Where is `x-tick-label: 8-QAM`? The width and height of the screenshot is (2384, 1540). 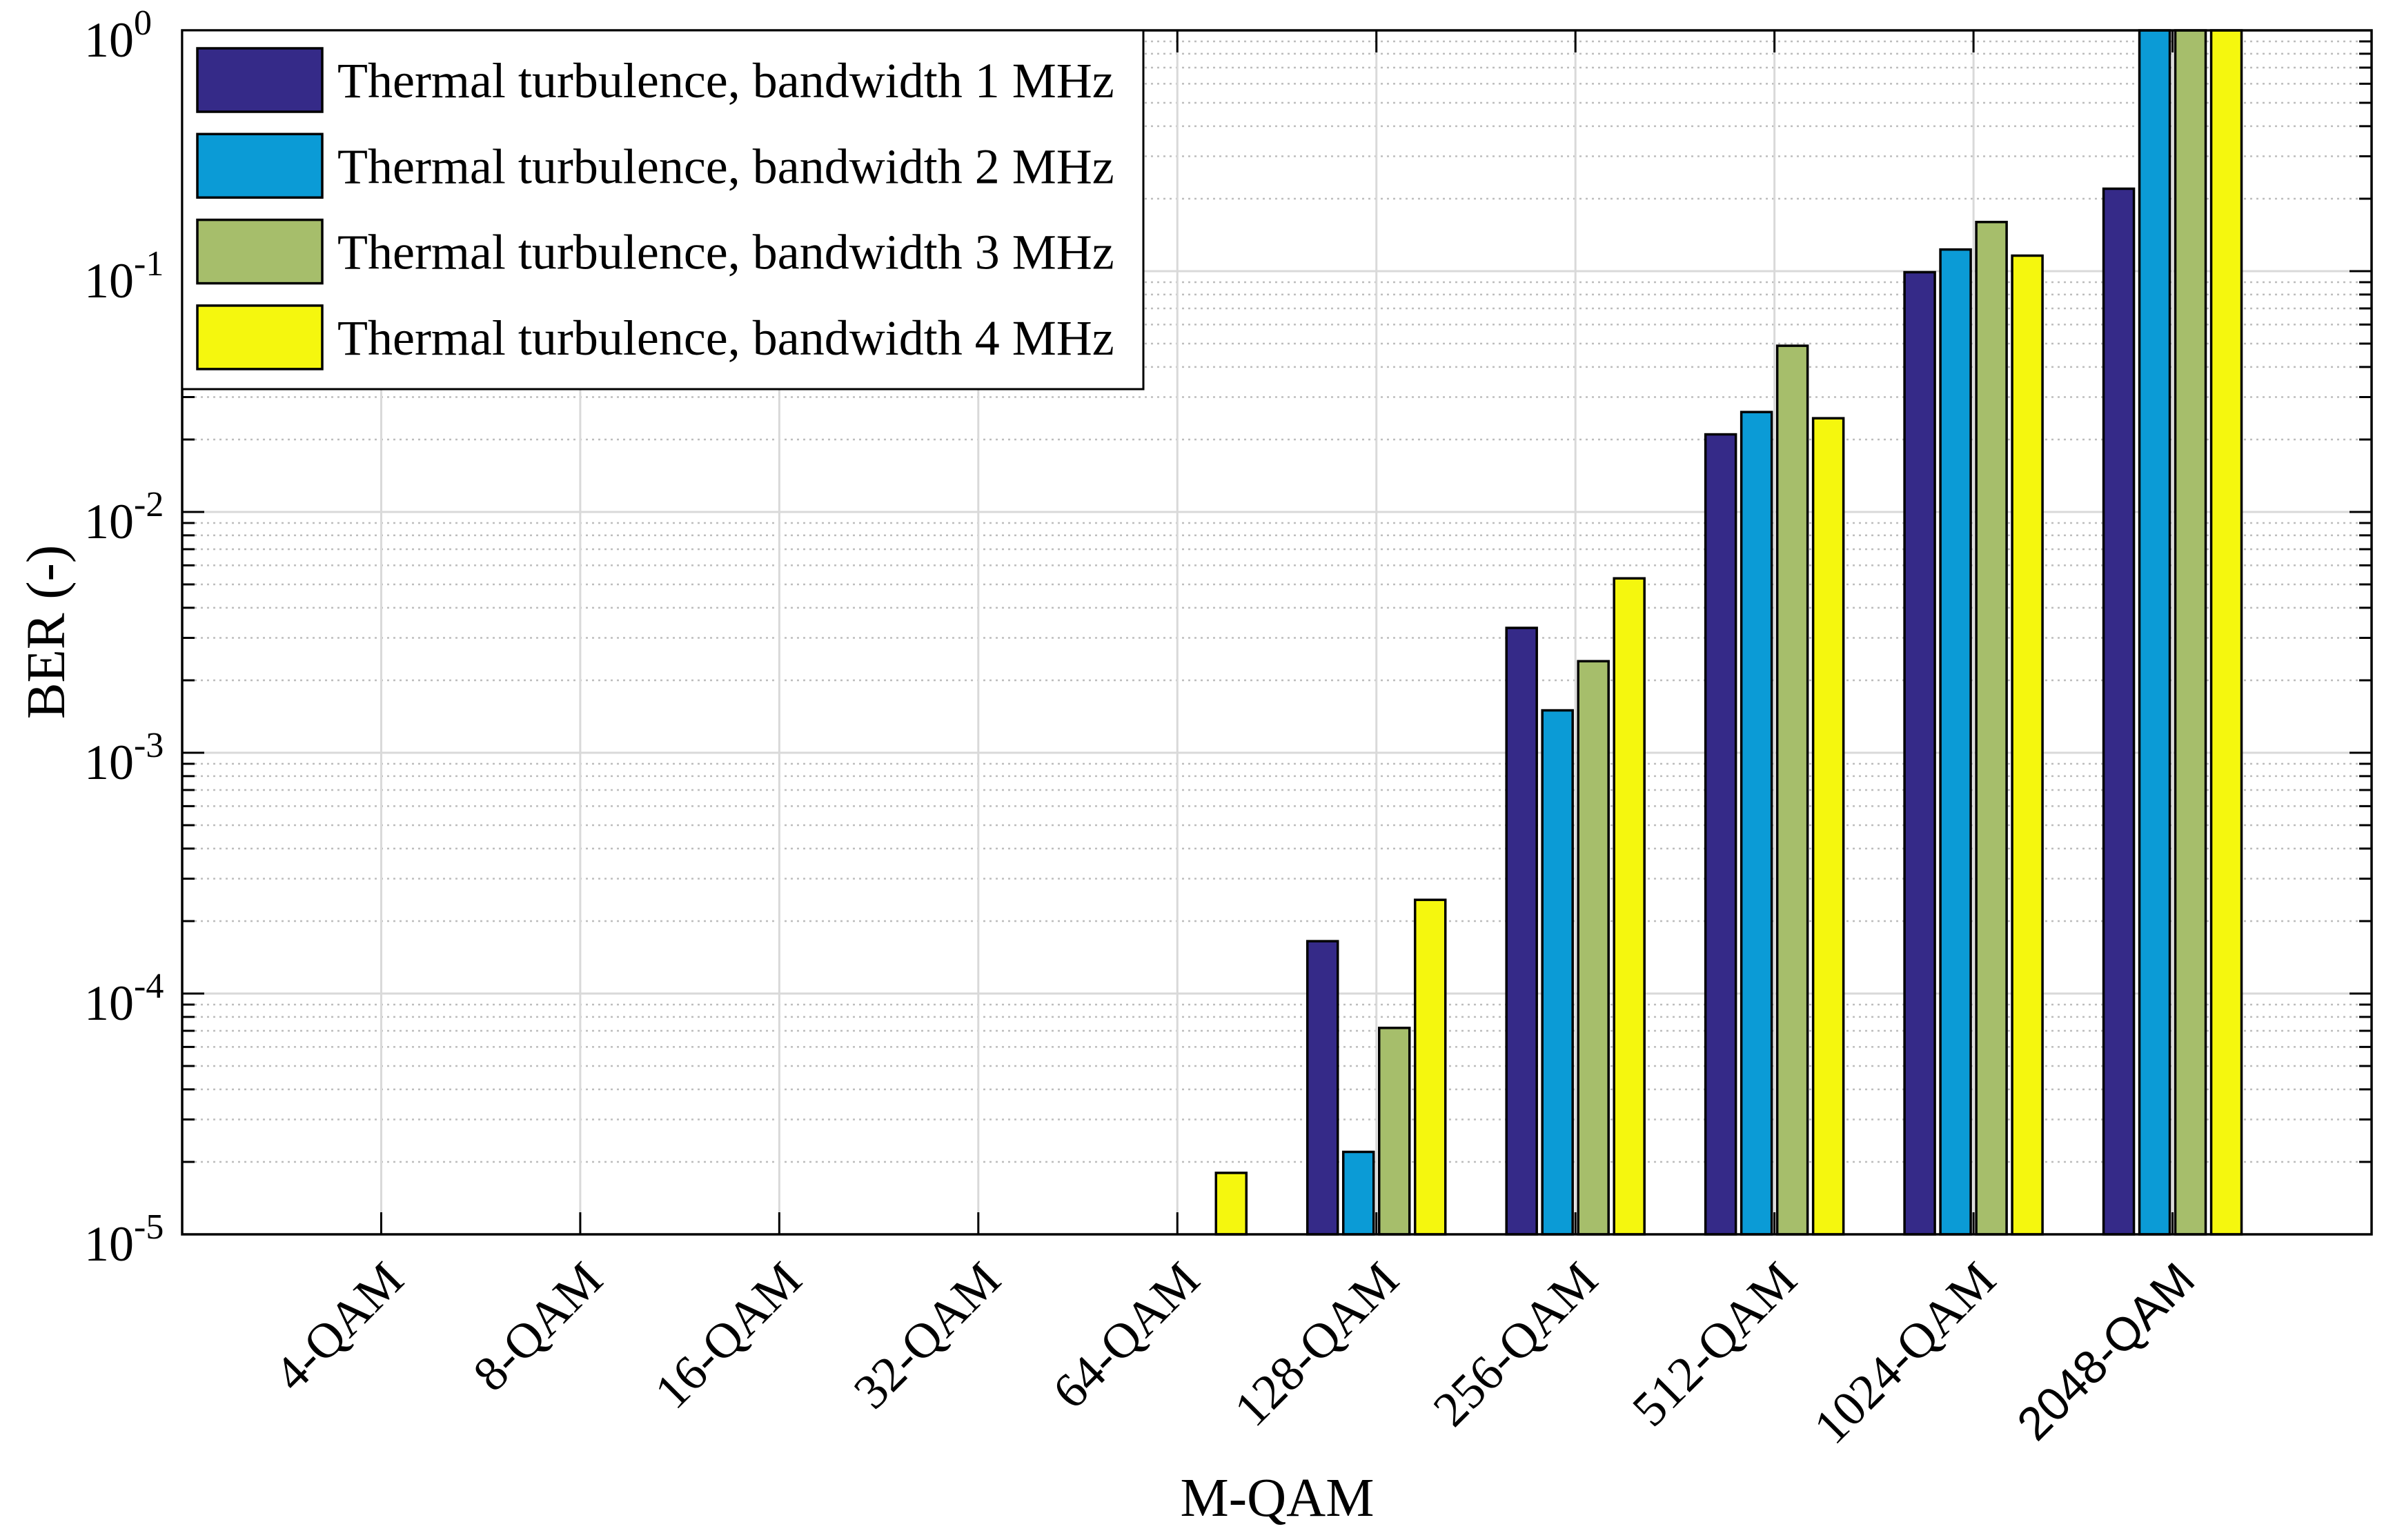 x-tick-label: 8-QAM is located at coordinates (537, 1327).